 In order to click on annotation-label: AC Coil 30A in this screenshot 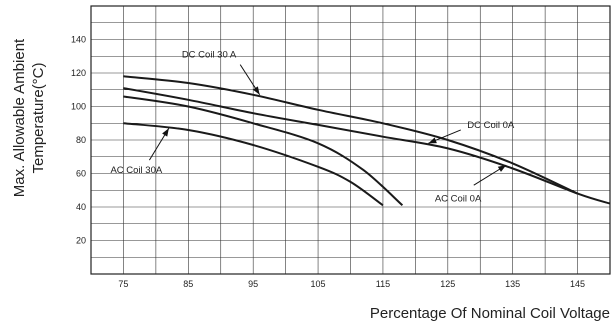, I will do `click(136, 170)`.